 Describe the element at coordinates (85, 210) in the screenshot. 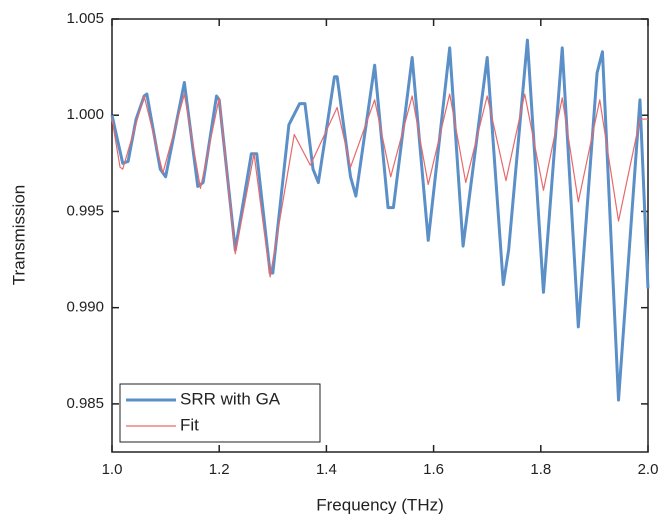

I see `y-tick-label: 0.995` at that location.